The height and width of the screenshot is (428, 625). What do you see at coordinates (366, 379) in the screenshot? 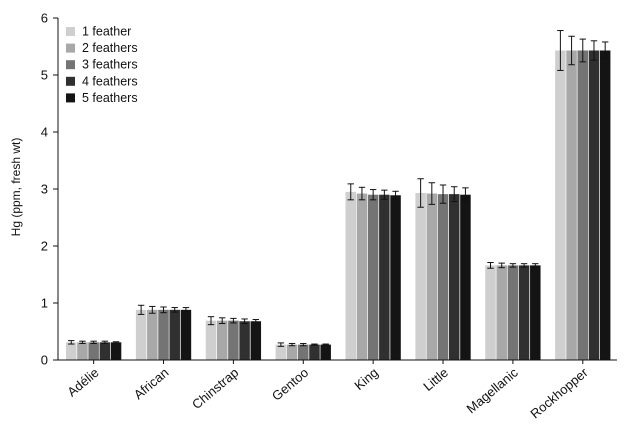
I see `x-tick-label: King` at bounding box center [366, 379].